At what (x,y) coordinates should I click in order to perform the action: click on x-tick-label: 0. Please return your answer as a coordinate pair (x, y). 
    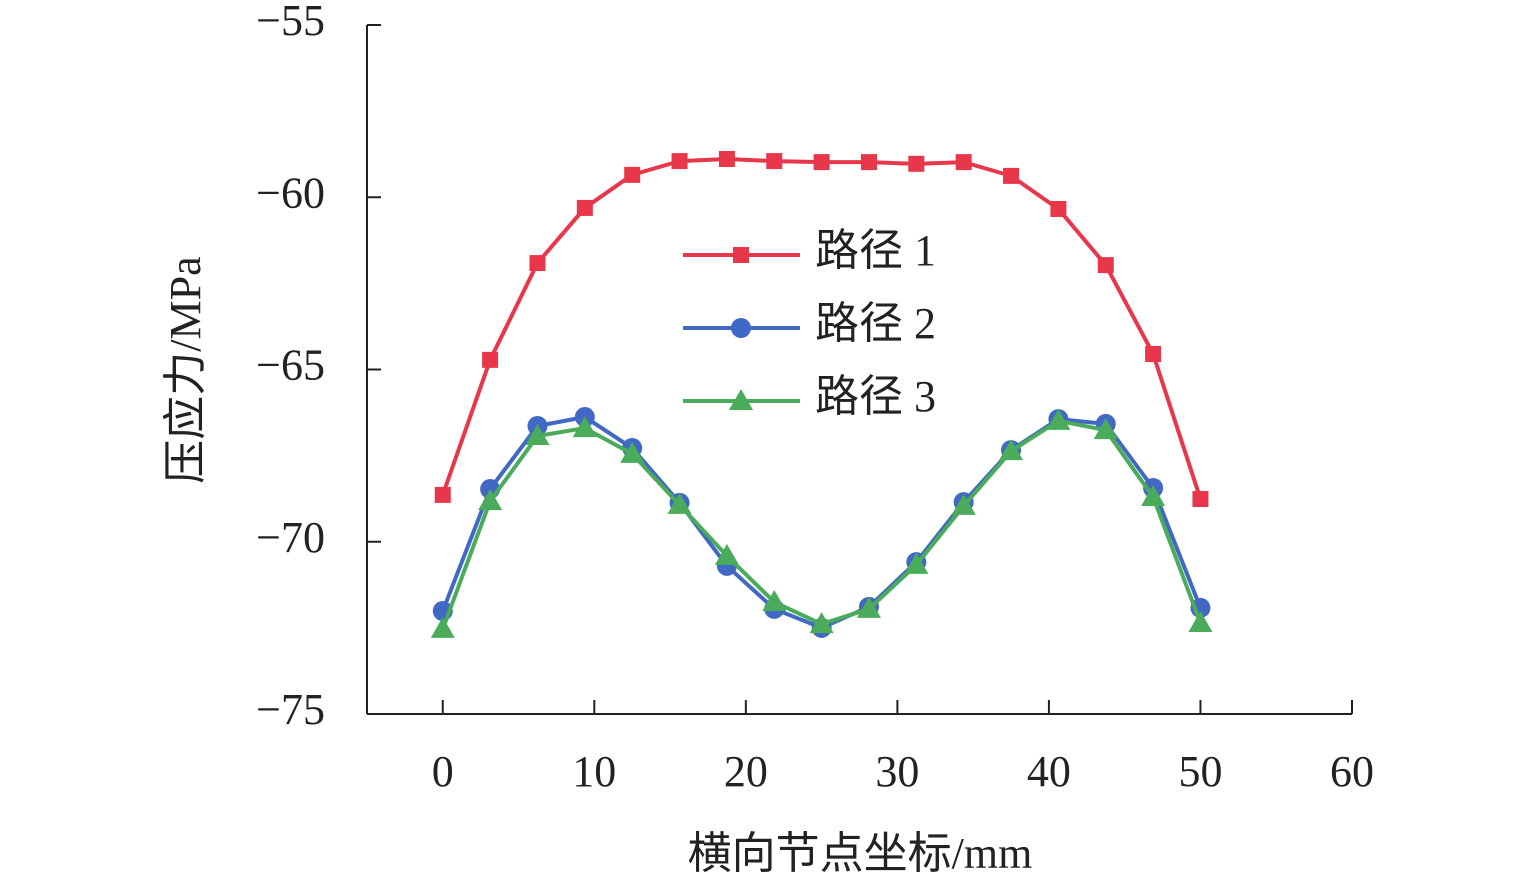
    Looking at the image, I should click on (443, 771).